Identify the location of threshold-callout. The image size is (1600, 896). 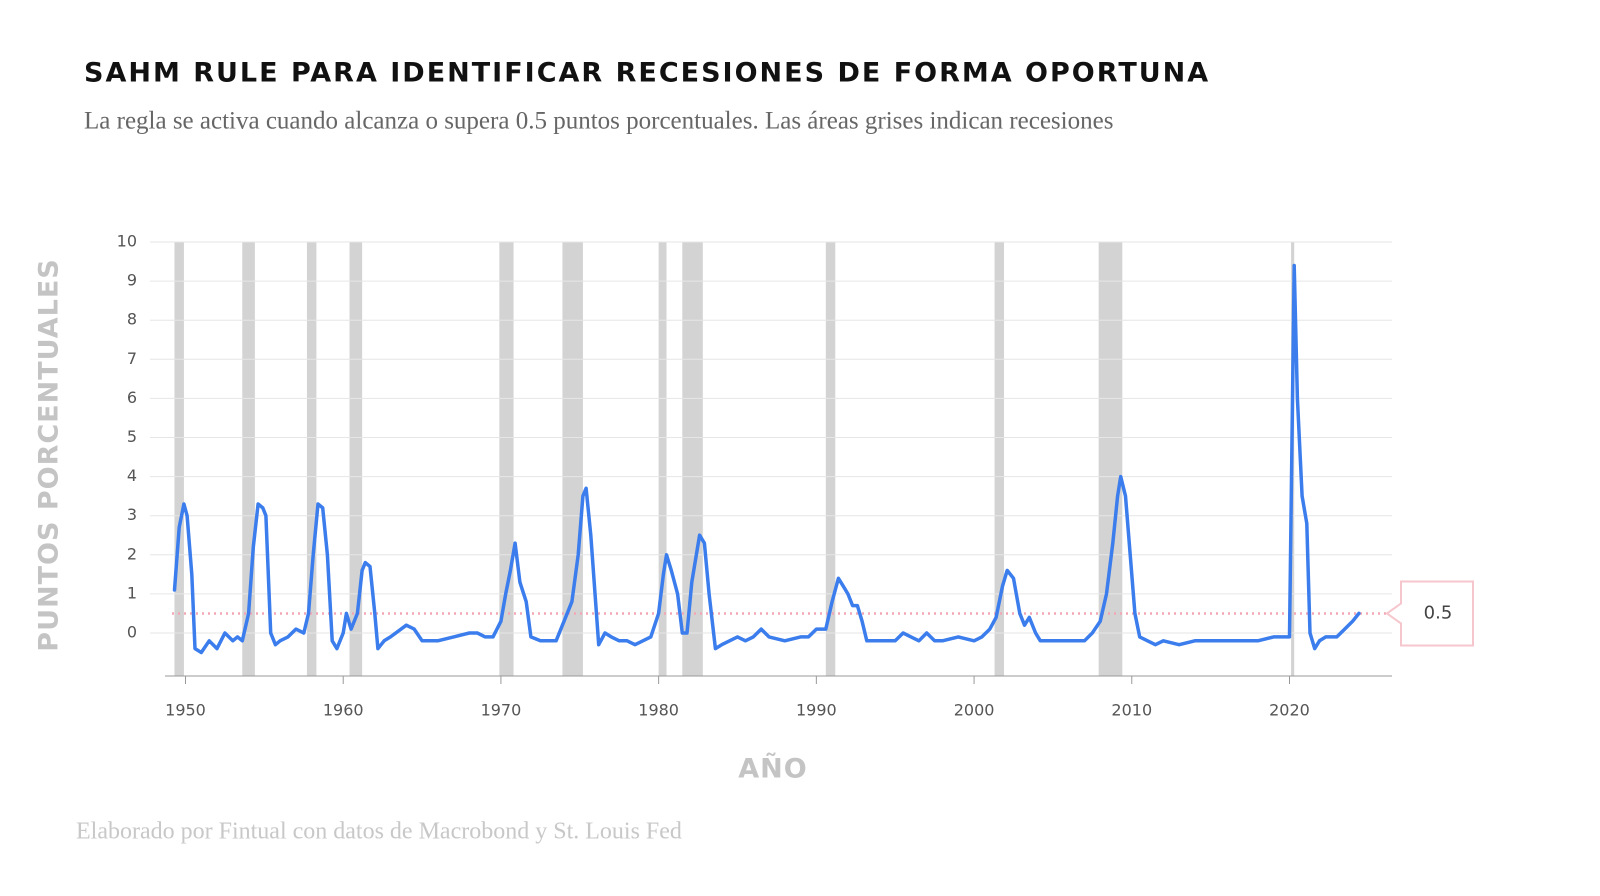
(1429, 613).